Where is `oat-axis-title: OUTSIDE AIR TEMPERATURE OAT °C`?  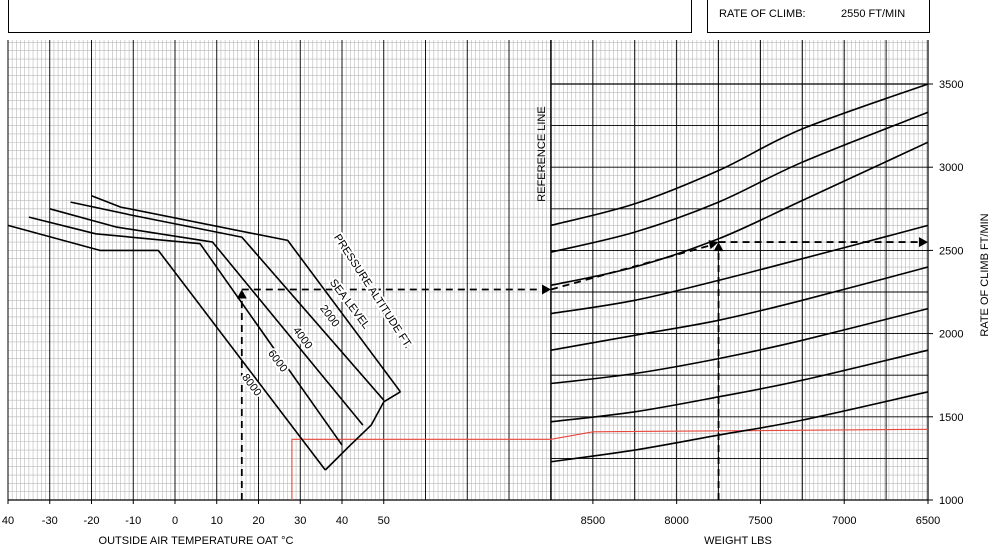
oat-axis-title: OUTSIDE AIR TEMPERATURE OAT °C is located at coordinates (196, 541).